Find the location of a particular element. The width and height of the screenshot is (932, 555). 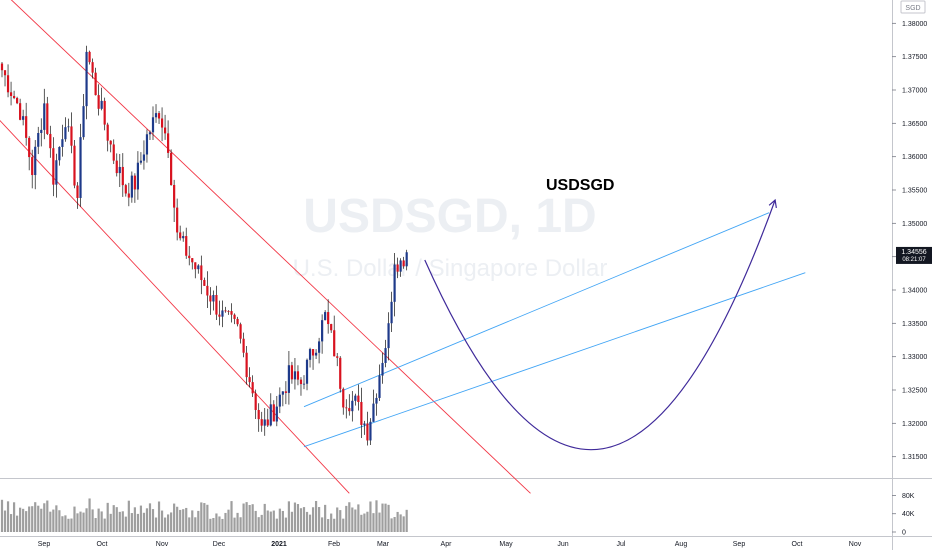

volume-axis-label: 40K is located at coordinates (908, 514).